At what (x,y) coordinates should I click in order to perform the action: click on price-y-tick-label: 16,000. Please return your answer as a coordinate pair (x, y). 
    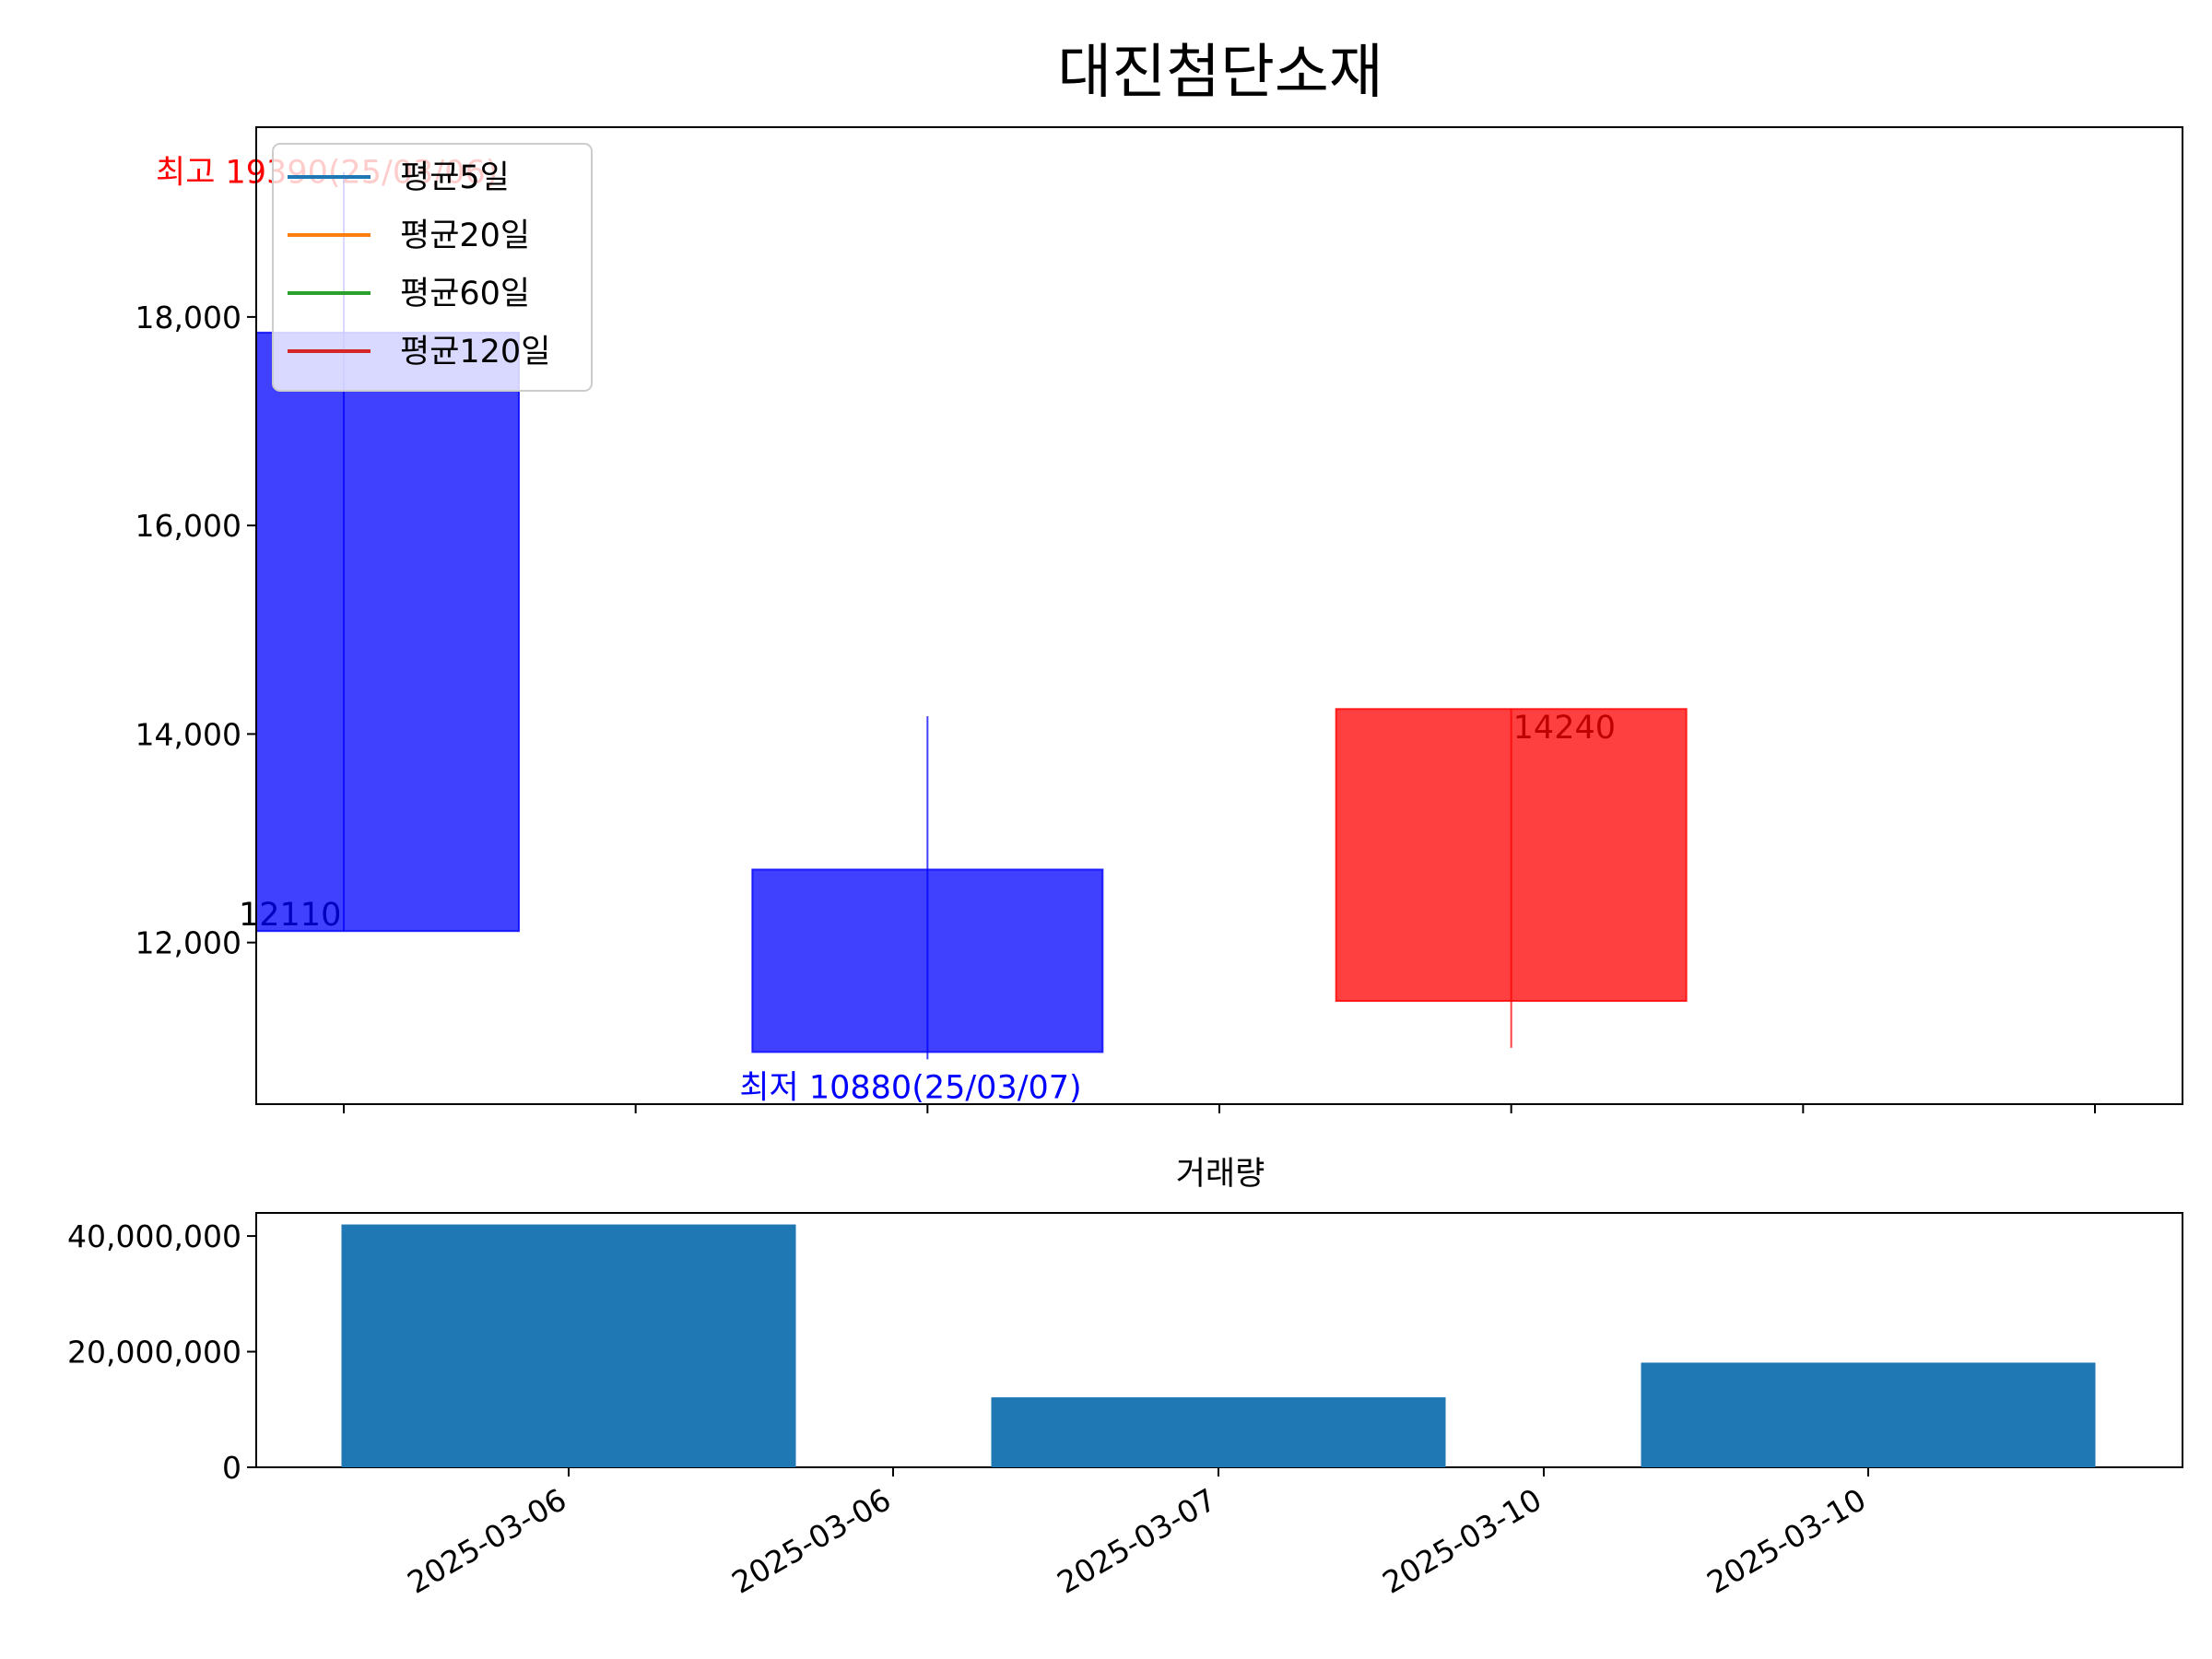
    Looking at the image, I should click on (188, 526).